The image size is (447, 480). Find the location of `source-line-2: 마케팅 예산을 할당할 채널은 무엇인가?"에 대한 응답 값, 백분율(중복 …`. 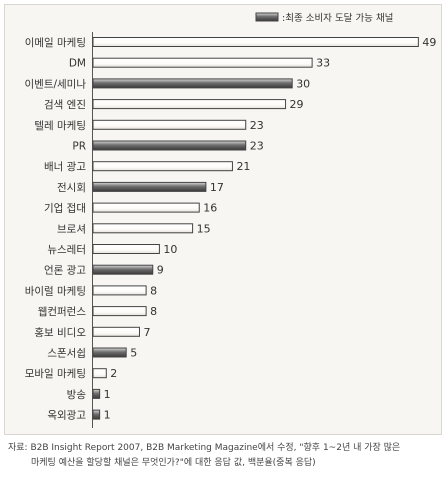

source-line-2: 마케팅 예산을 할당할 채널은 무엇인가?"에 대한 응답 값, 백분율(중복 … is located at coordinates (173, 463).